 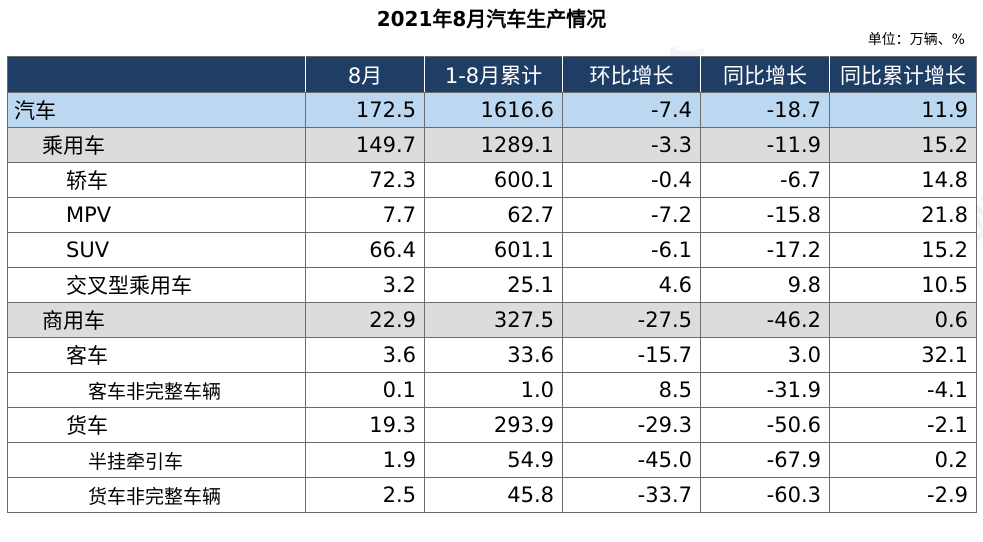 I want to click on row-label: SUV, so click(x=156, y=250).